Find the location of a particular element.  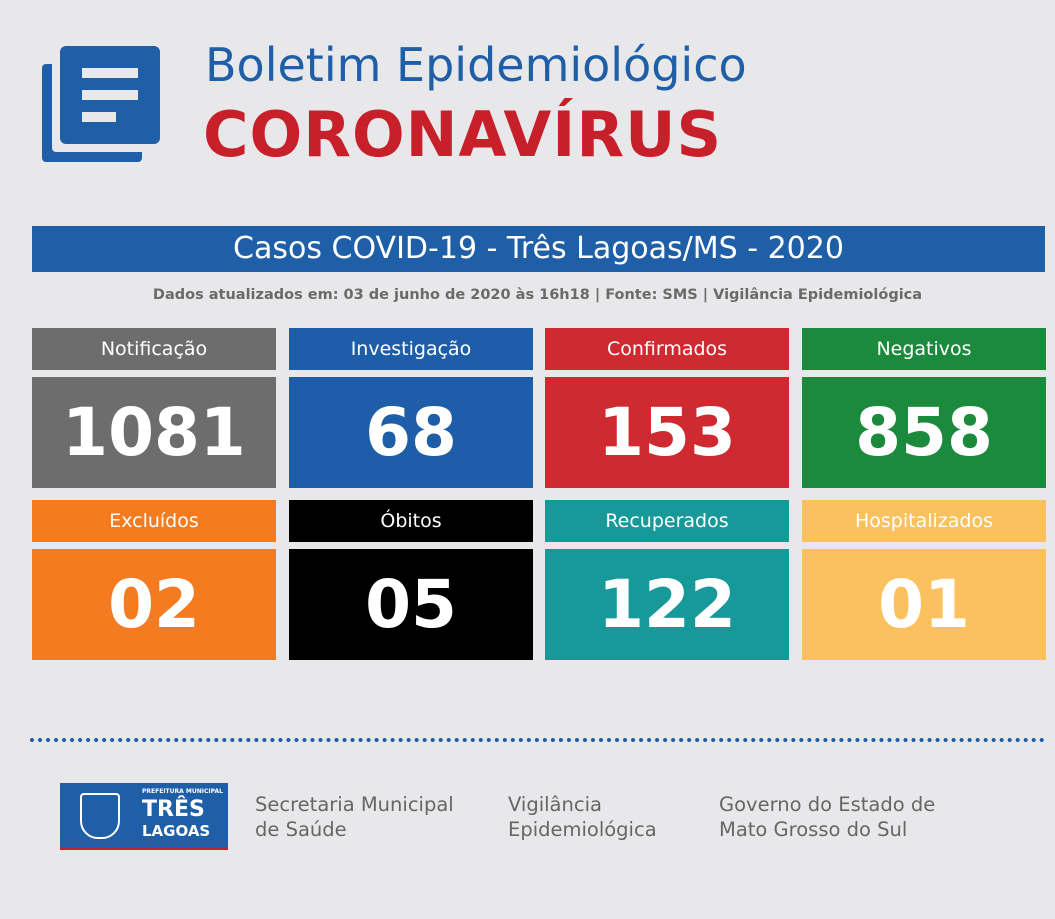

card: Excluídos 02 is located at coordinates (154, 580).